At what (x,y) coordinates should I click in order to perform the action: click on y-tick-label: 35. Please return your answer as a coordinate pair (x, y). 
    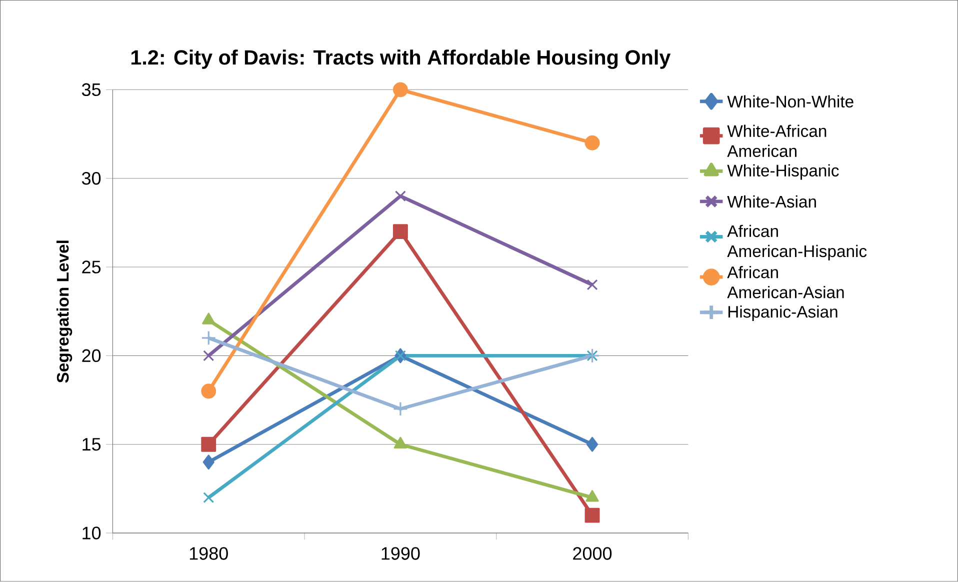
    Looking at the image, I should click on (91, 89).